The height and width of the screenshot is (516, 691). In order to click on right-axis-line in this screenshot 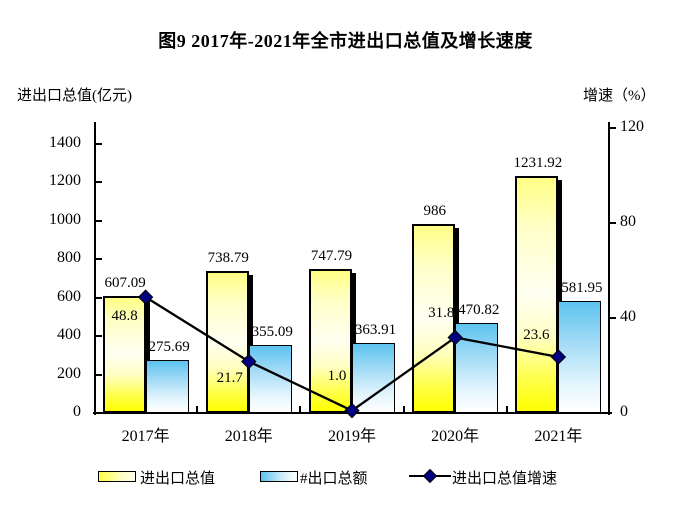, I will do `click(609, 268)`.